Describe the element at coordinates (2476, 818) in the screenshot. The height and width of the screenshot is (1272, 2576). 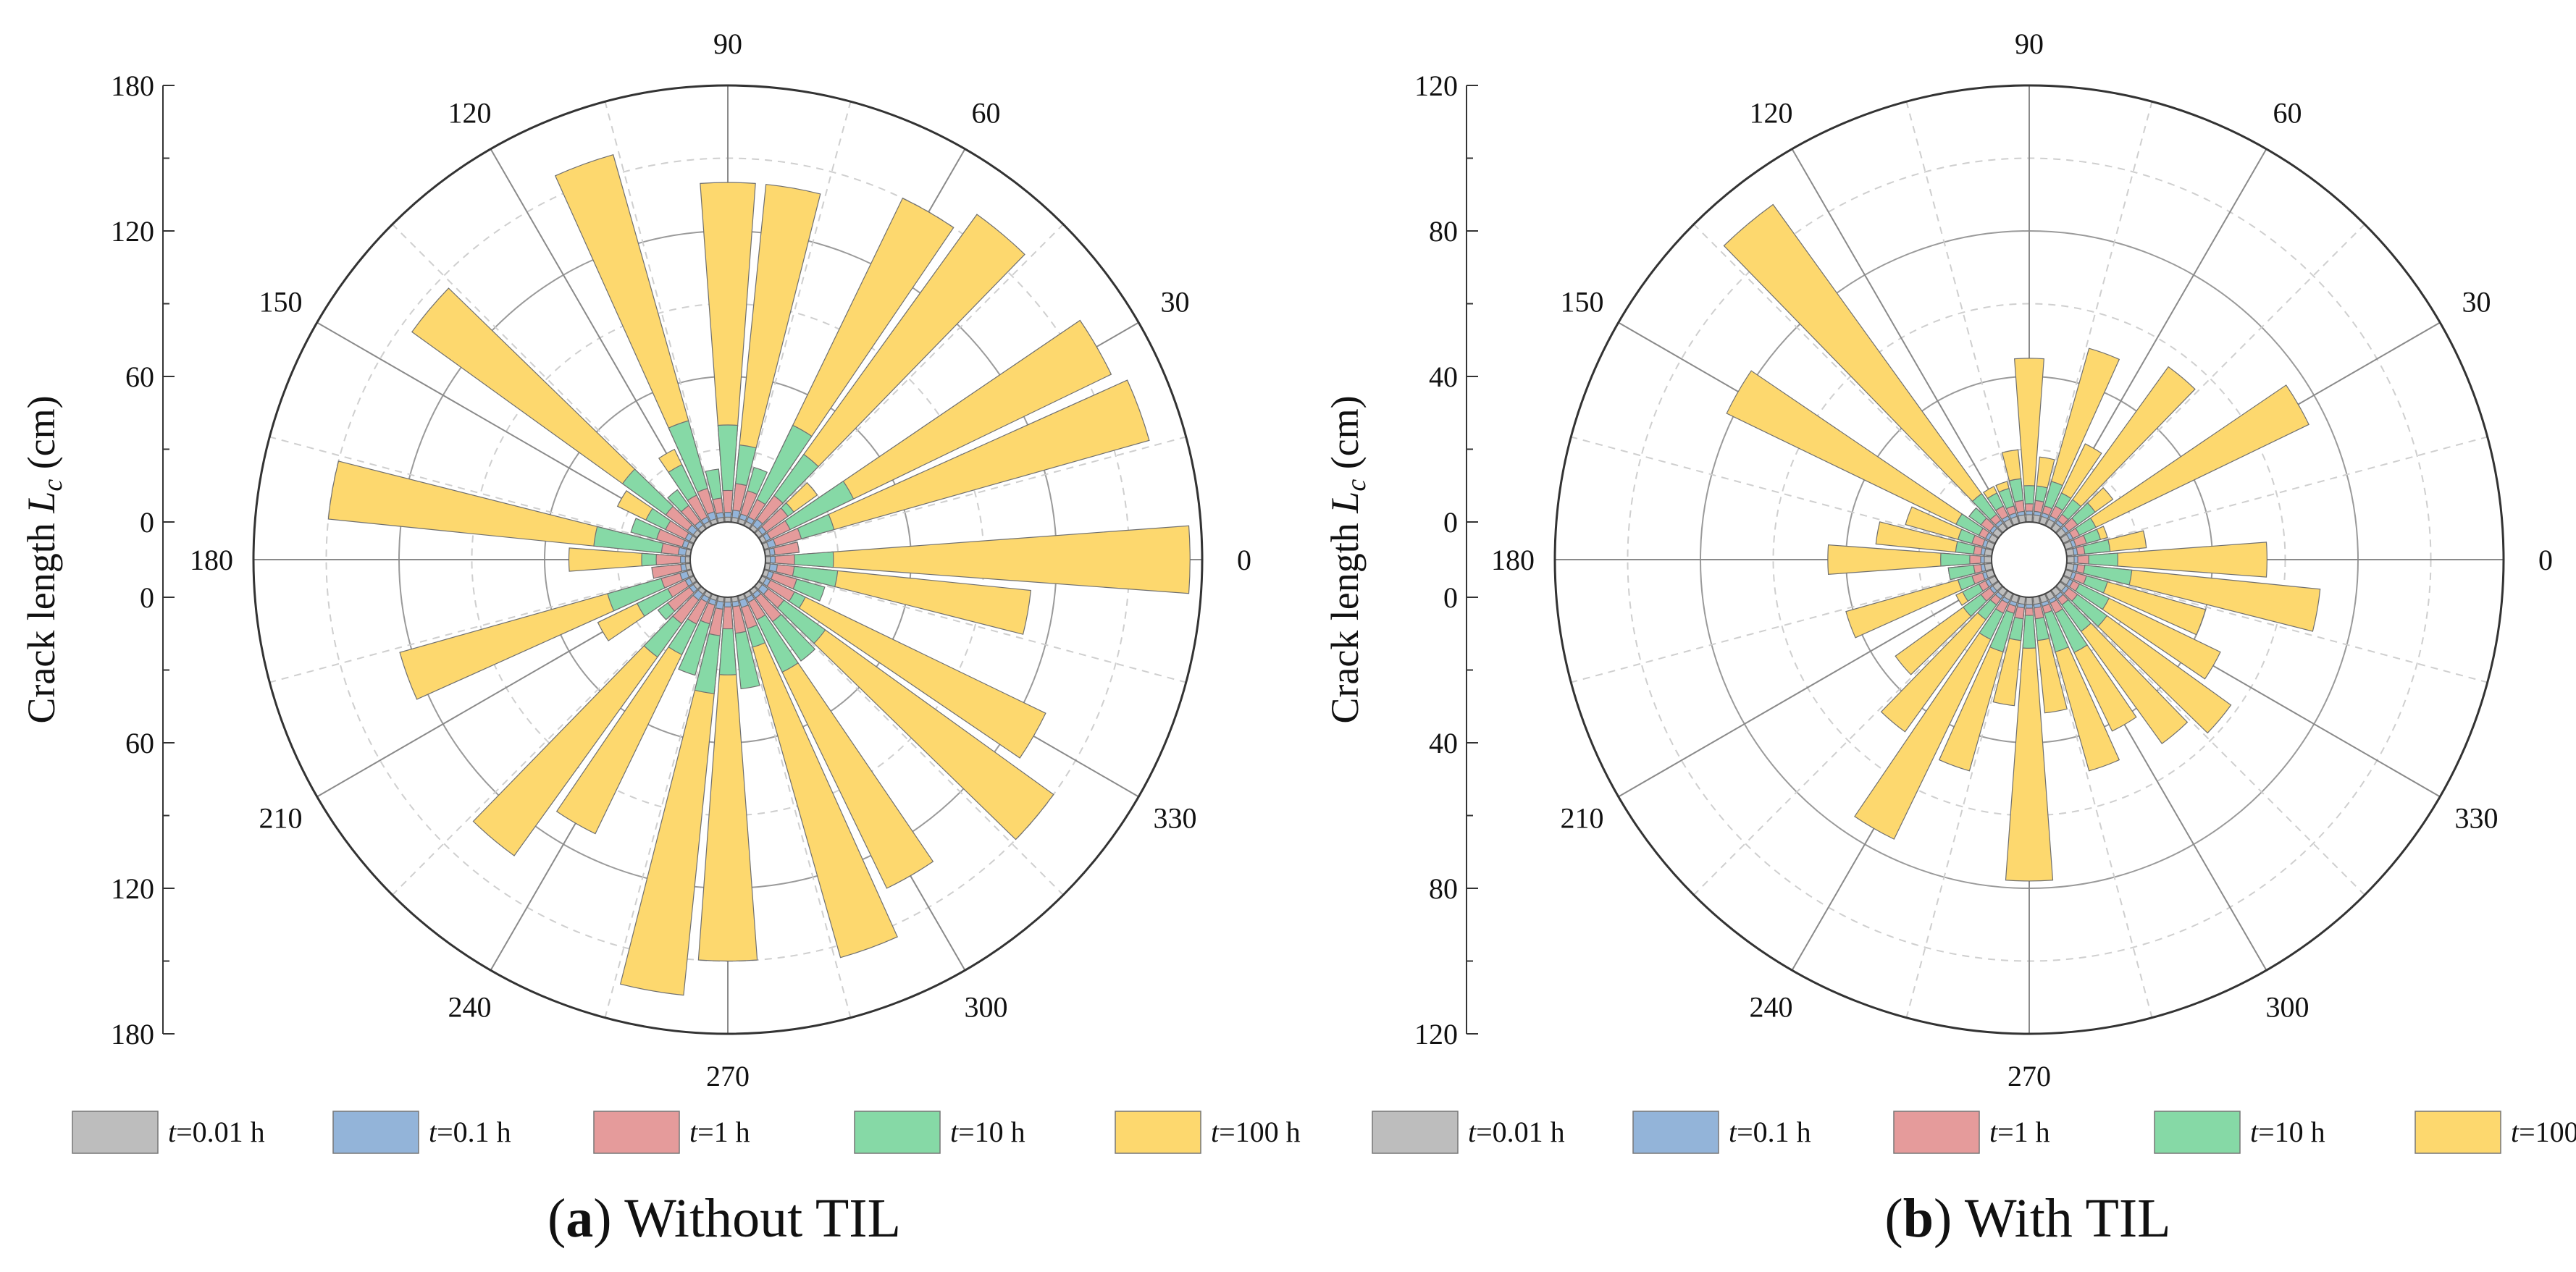
I see `panel-b-angle-label-330: 330` at that location.